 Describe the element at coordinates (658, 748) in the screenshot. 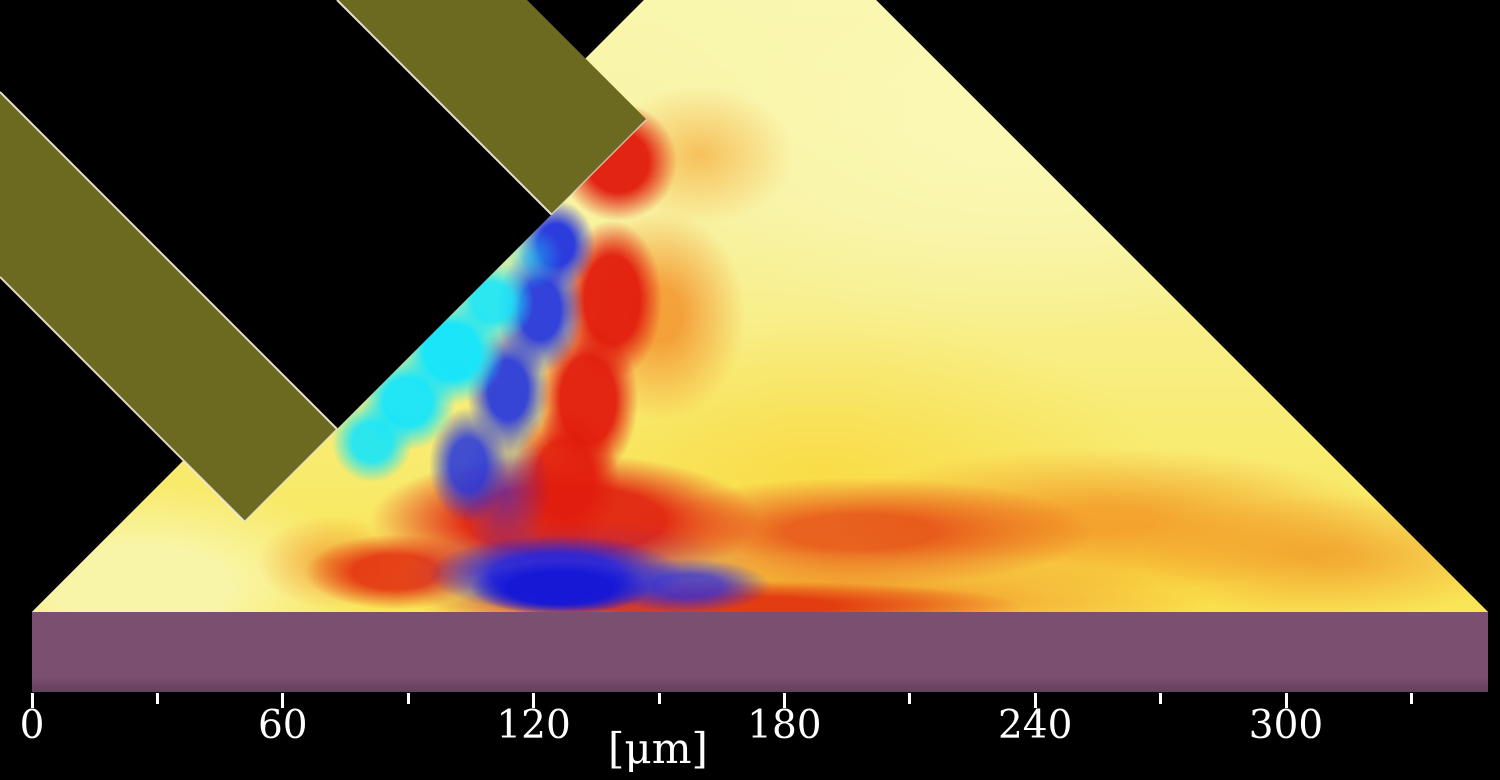

I see `x-axis-unit-label: [μm]` at that location.